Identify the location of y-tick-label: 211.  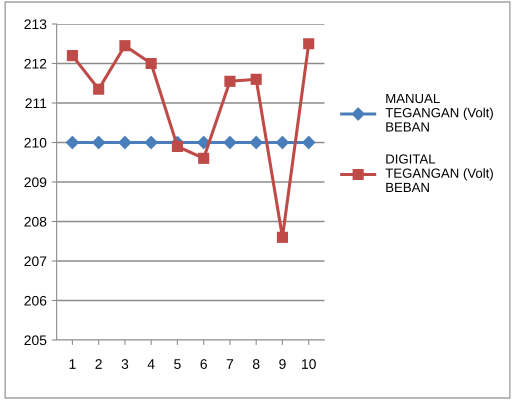
(35, 103).